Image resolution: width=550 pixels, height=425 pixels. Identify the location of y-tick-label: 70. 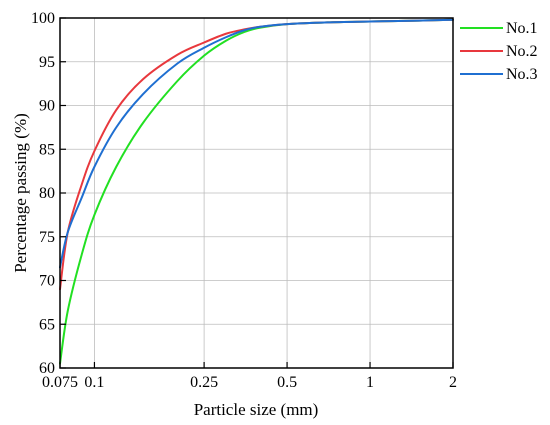
(47, 281).